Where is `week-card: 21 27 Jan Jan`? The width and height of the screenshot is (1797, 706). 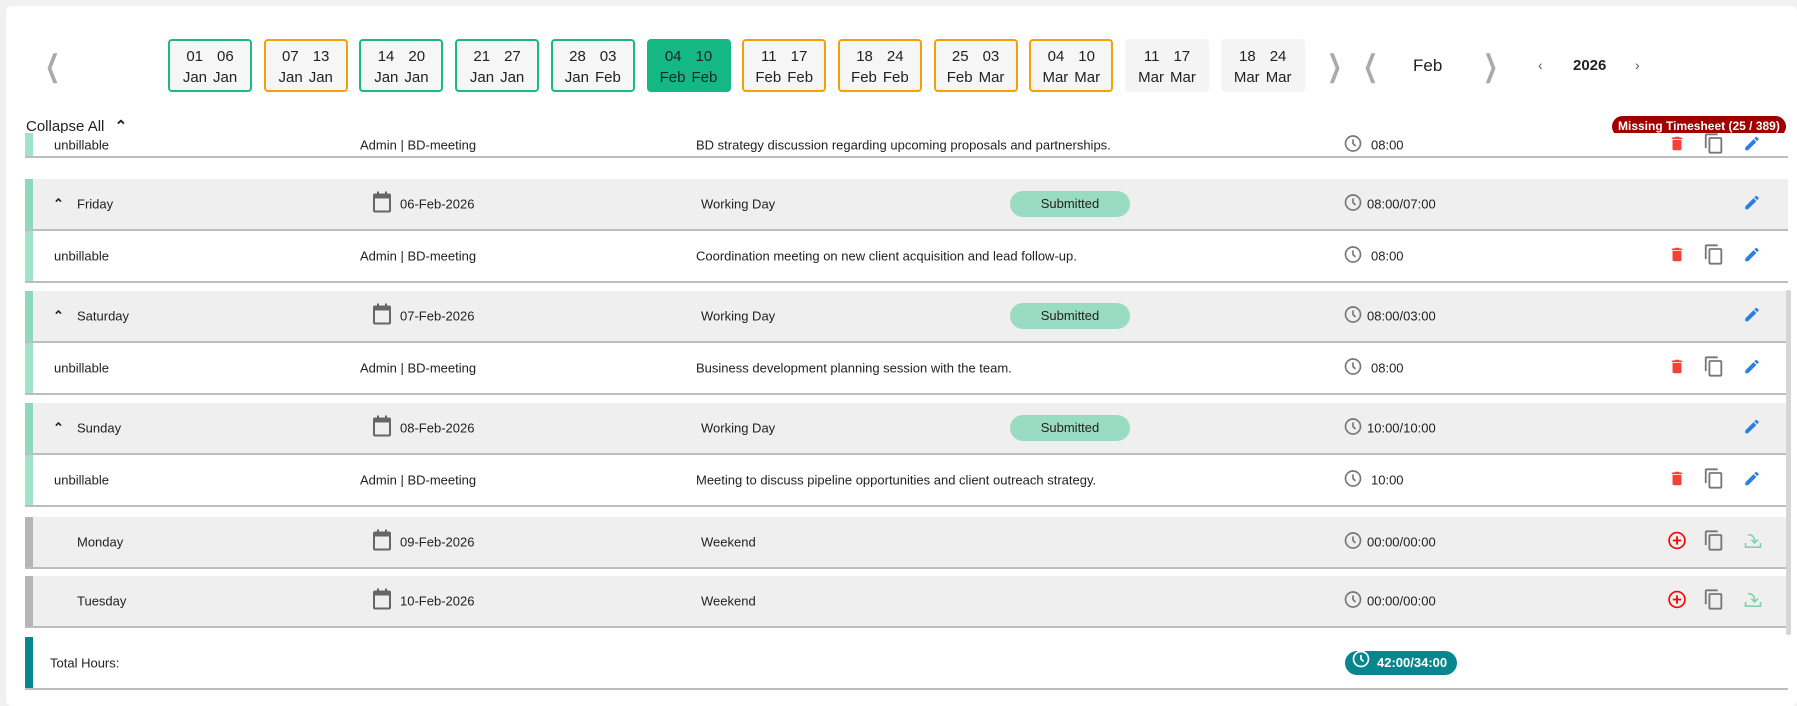 week-card: 21 27 Jan Jan is located at coordinates (497, 65).